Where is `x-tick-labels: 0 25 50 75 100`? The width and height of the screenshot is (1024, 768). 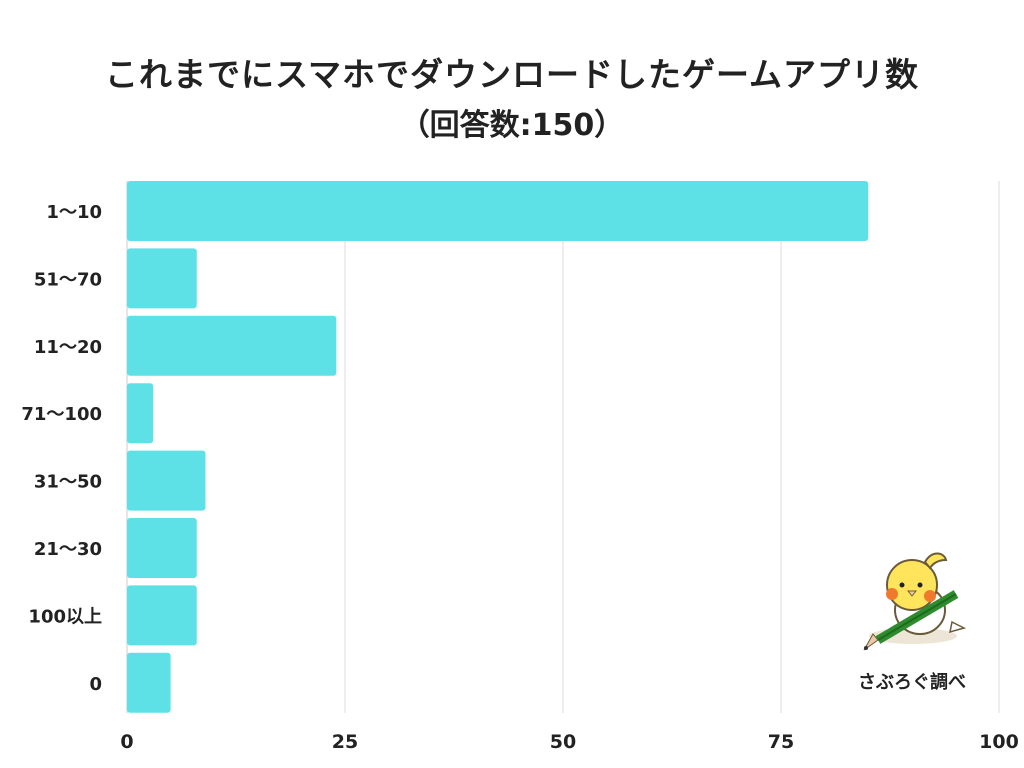 x-tick-labels: 0 25 50 75 100 is located at coordinates (569, 742).